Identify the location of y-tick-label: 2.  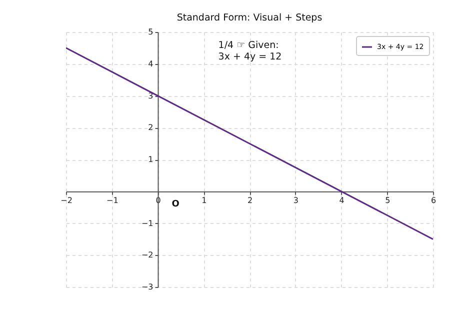
(151, 127).